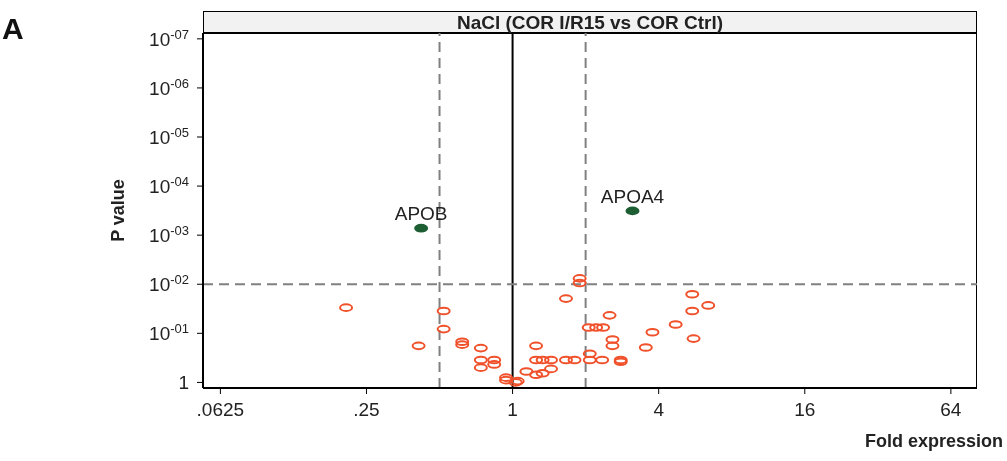  Describe the element at coordinates (366, 409) in the screenshot. I see `x-tick-label: .25` at that location.